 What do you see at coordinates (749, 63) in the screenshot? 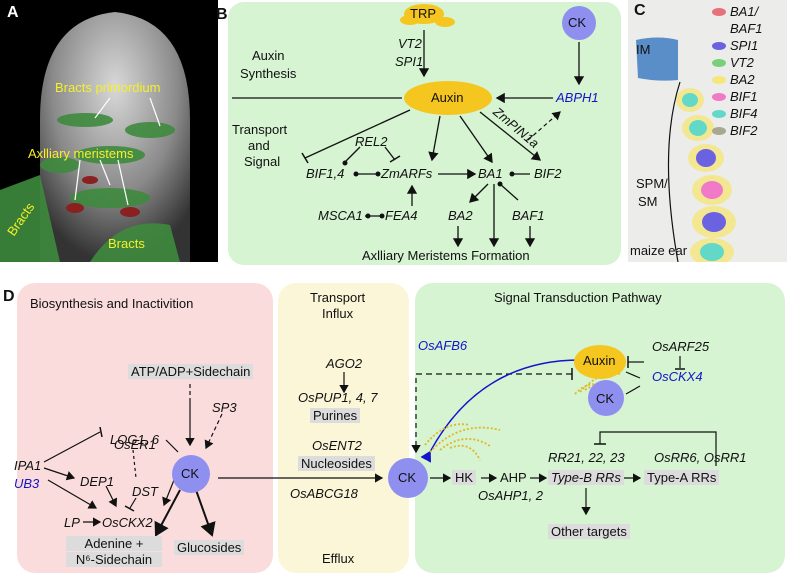
I see `legend-item: VT2` at bounding box center [749, 63].